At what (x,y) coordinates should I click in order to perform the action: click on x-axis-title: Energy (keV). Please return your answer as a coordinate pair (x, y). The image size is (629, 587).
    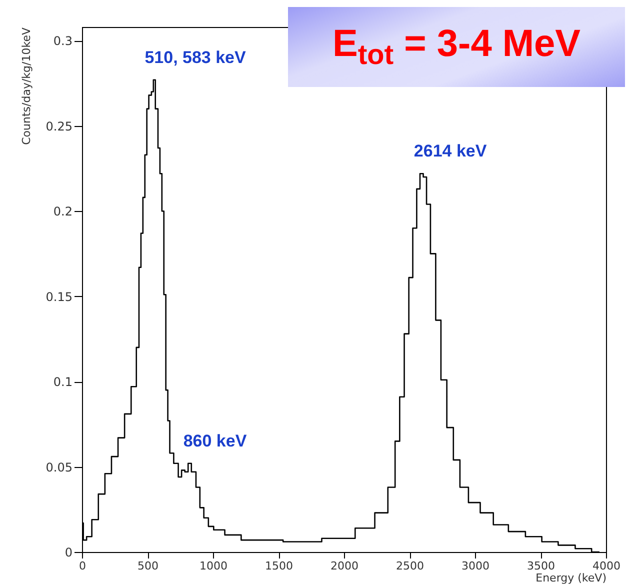
    Looking at the image, I should click on (571, 578).